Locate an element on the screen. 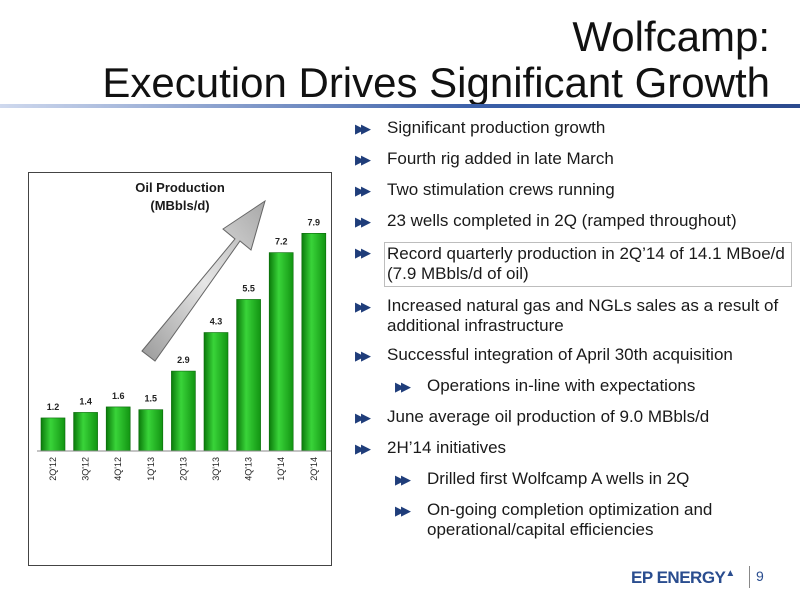  category-label: 3Q'13 is located at coordinates (216, 469).